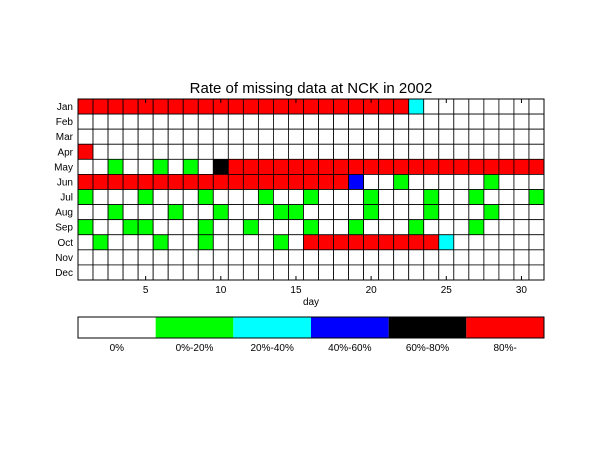  What do you see at coordinates (65, 182) in the screenshot?
I see `month-label: Jun` at bounding box center [65, 182].